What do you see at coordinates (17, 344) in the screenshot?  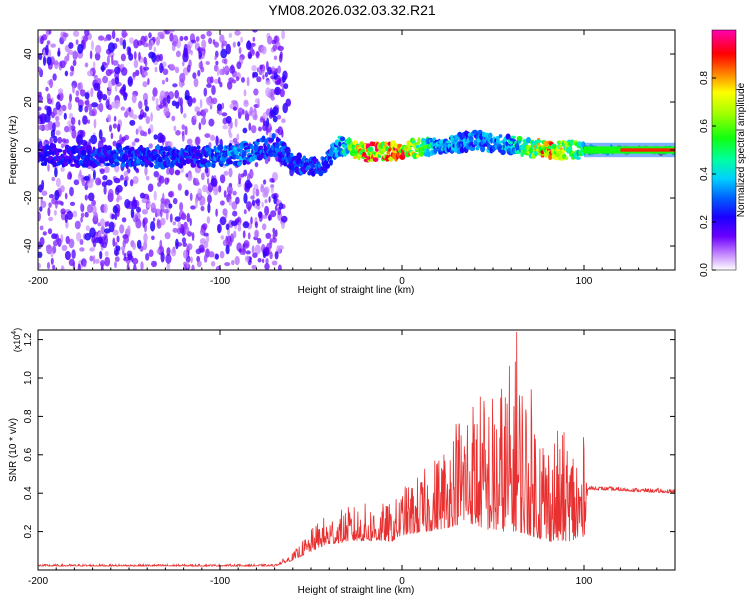 I see `snr-multiplier-base: (x10` at bounding box center [17, 344].